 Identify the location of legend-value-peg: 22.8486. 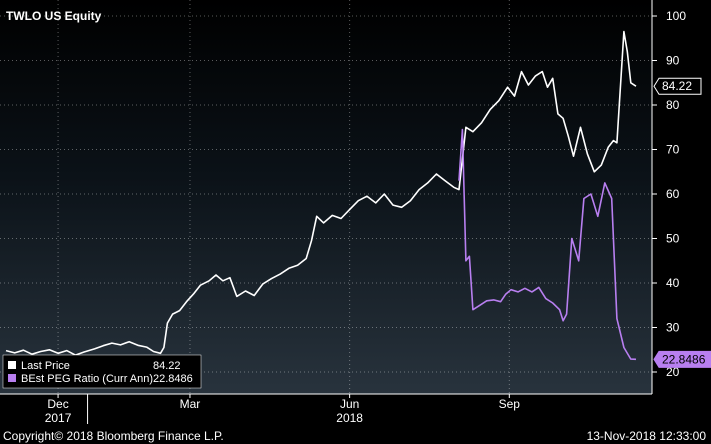
(173, 379).